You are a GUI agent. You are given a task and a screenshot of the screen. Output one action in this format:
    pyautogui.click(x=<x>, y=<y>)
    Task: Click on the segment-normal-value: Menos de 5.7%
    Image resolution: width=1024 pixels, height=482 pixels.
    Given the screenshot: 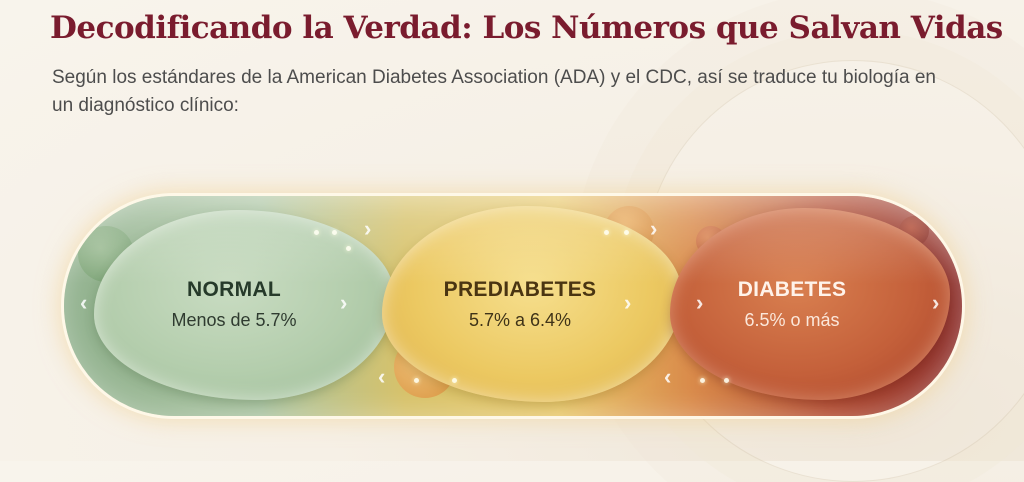 What is the action you would take?
    pyautogui.click(x=234, y=320)
    